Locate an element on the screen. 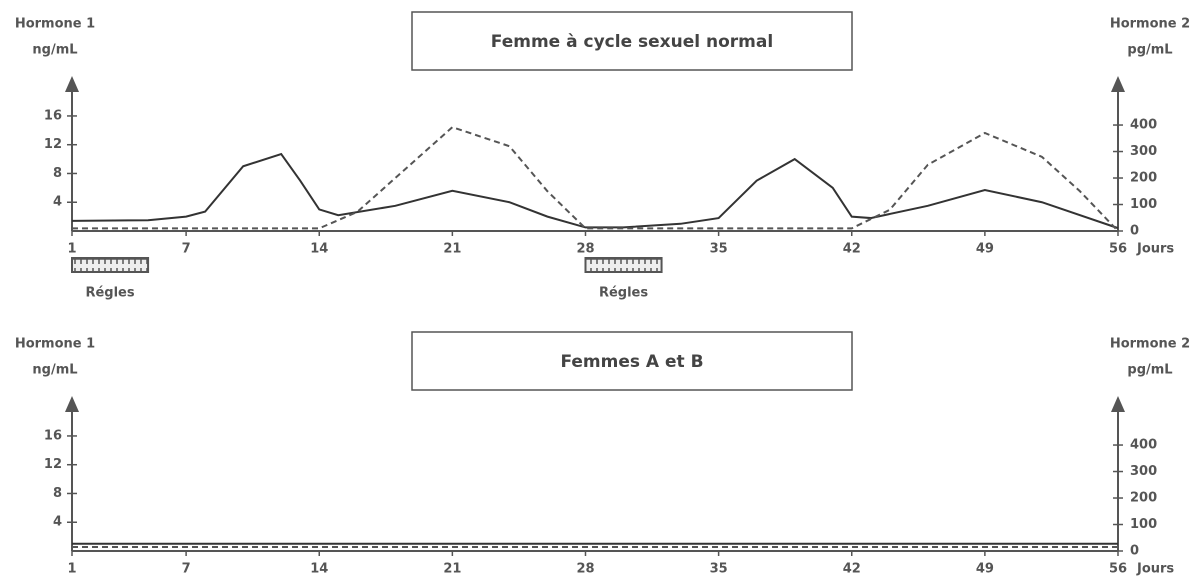 Image resolution: width=1203 pixels, height=583 pixels. chart-title: Femme à cycle sexuel normal is located at coordinates (632, 42).